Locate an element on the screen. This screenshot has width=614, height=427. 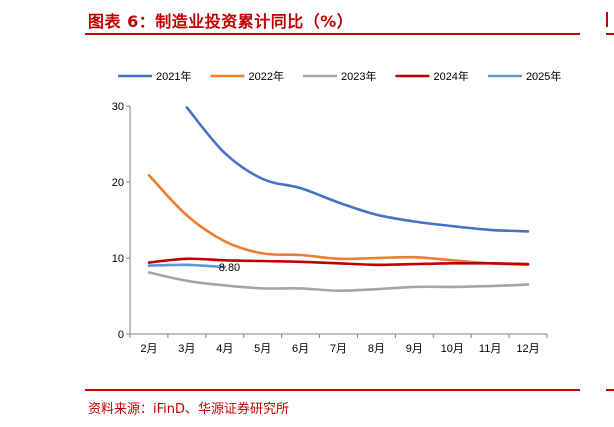
series-line-2025 is located at coordinates (187, 266).